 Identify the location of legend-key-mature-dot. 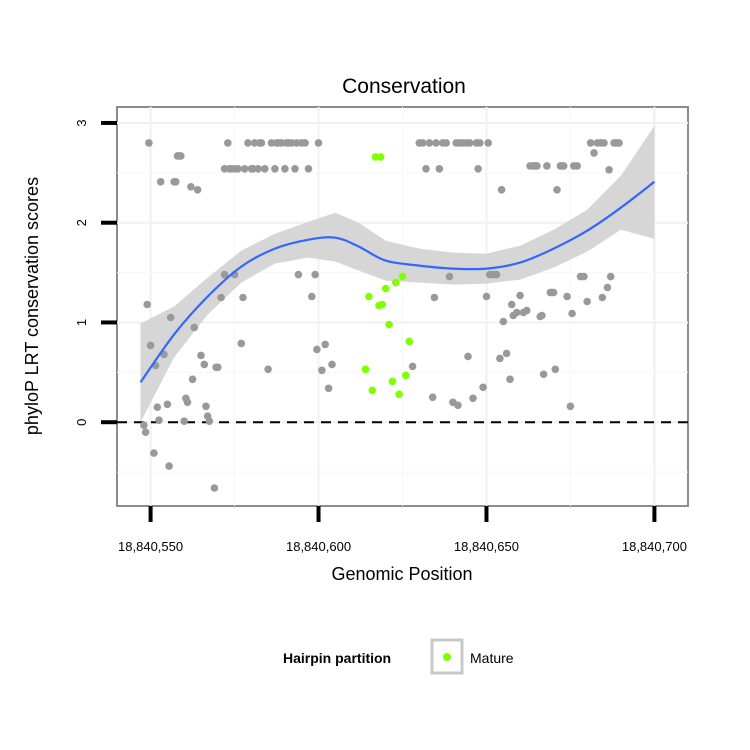
(447, 657).